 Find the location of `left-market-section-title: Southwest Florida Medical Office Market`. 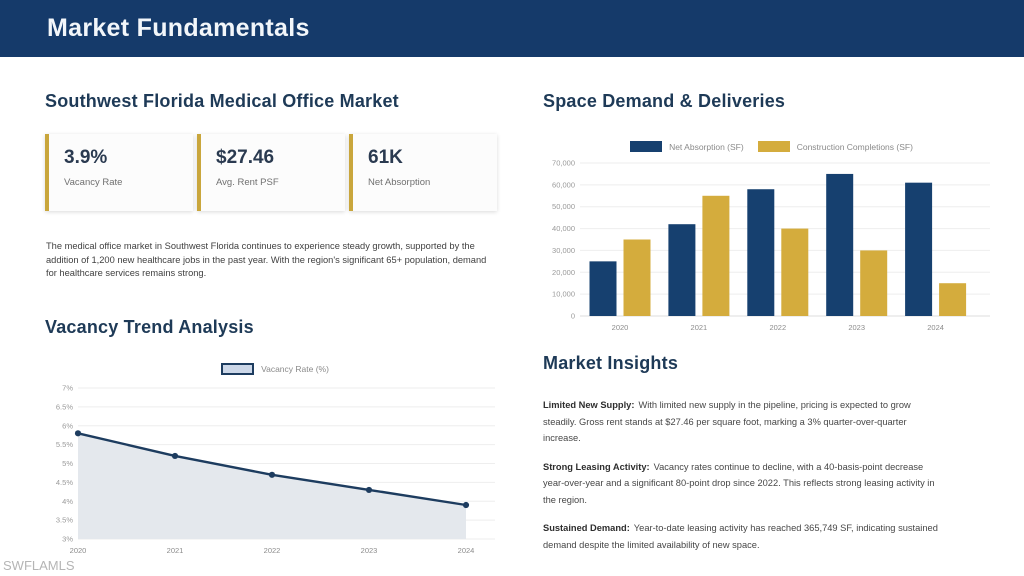

left-market-section-title: Southwest Florida Medical Office Market is located at coordinates (222, 101).